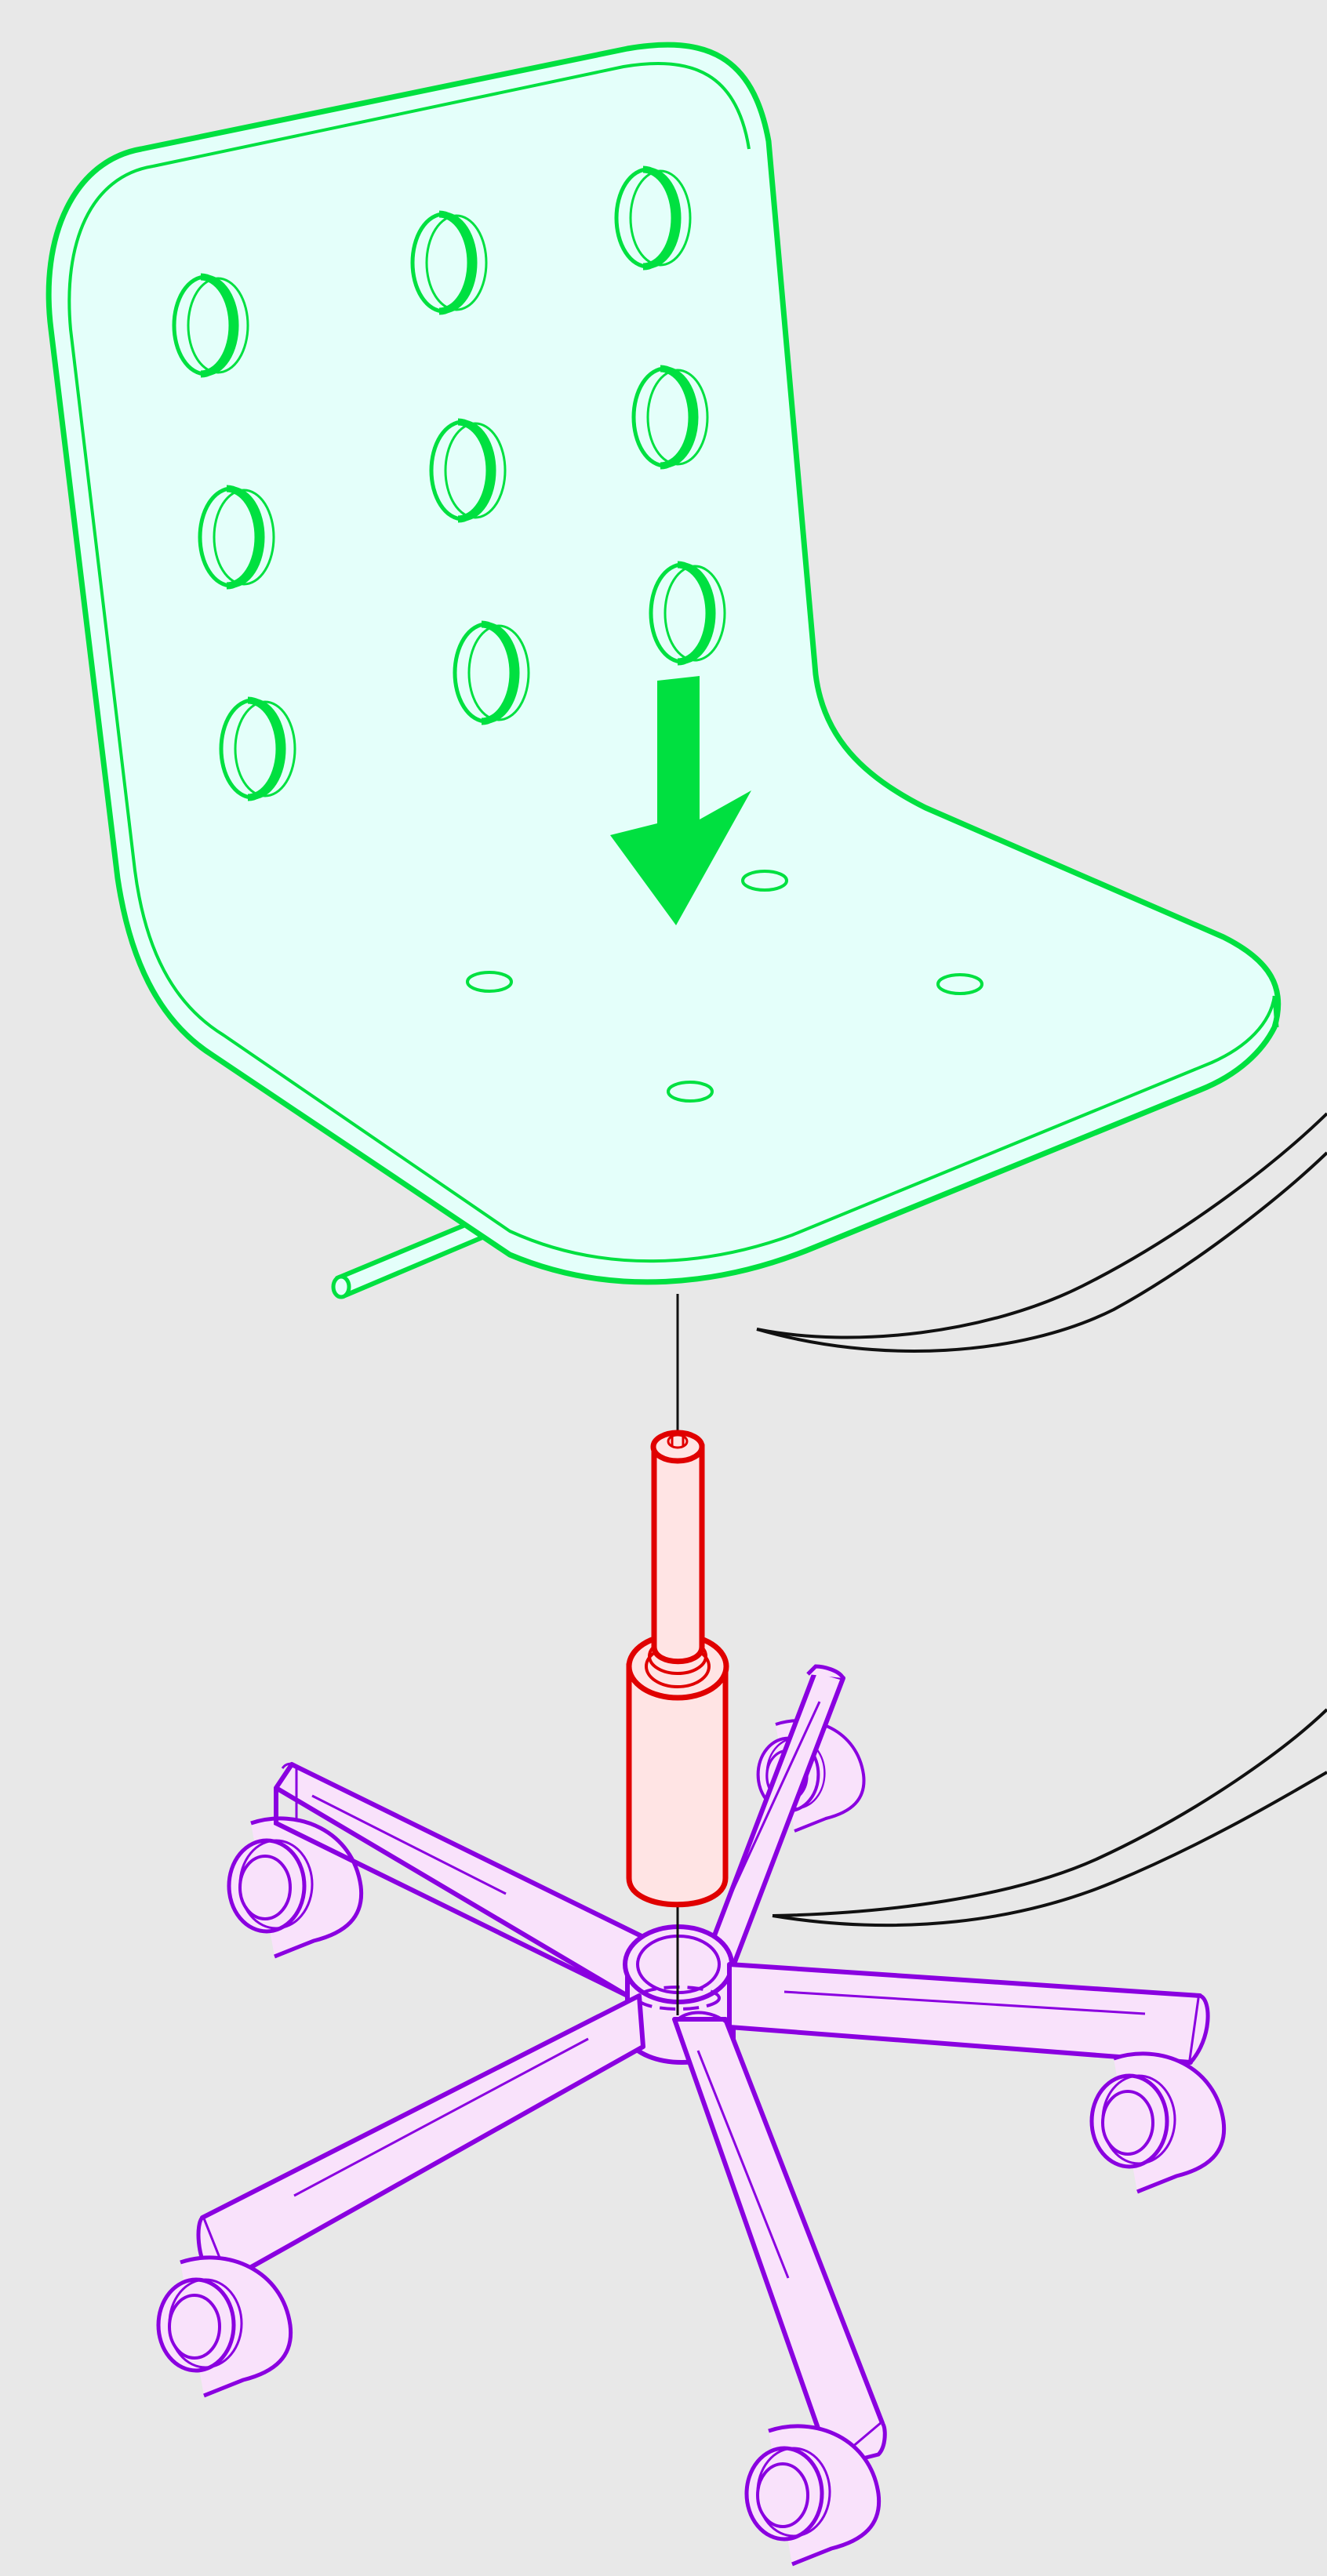  What do you see at coordinates (725, 986) in the screenshot?
I see `seat-mount-holes` at bounding box center [725, 986].